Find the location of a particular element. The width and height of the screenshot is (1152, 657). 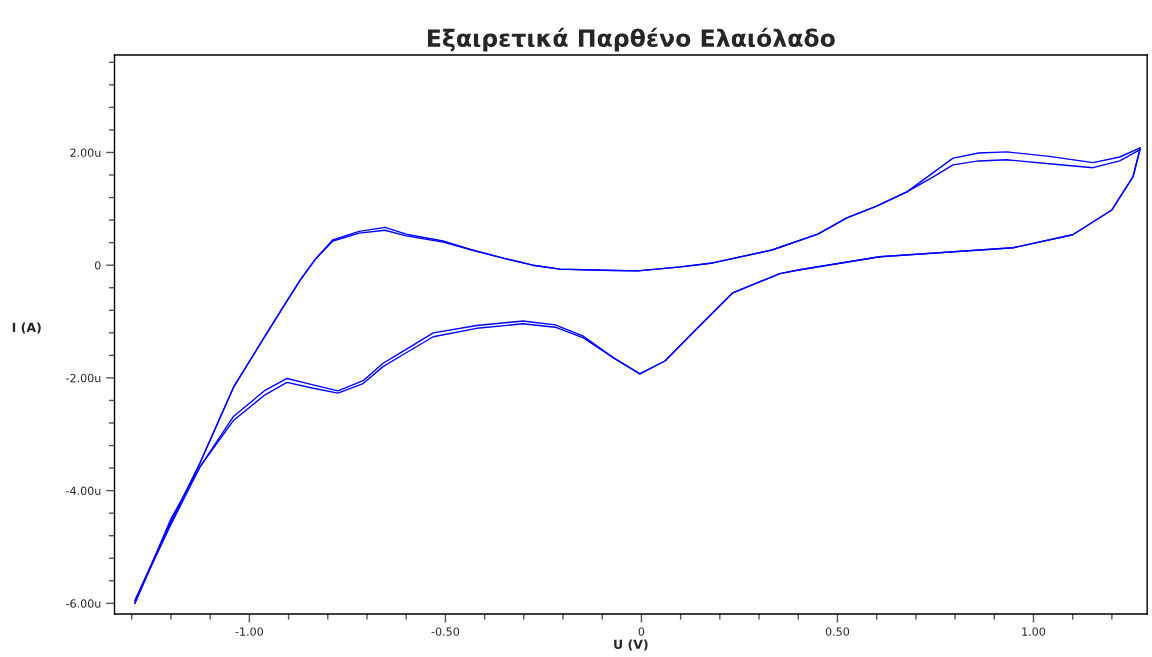

y-axis-title: I (A) is located at coordinates (26, 328).